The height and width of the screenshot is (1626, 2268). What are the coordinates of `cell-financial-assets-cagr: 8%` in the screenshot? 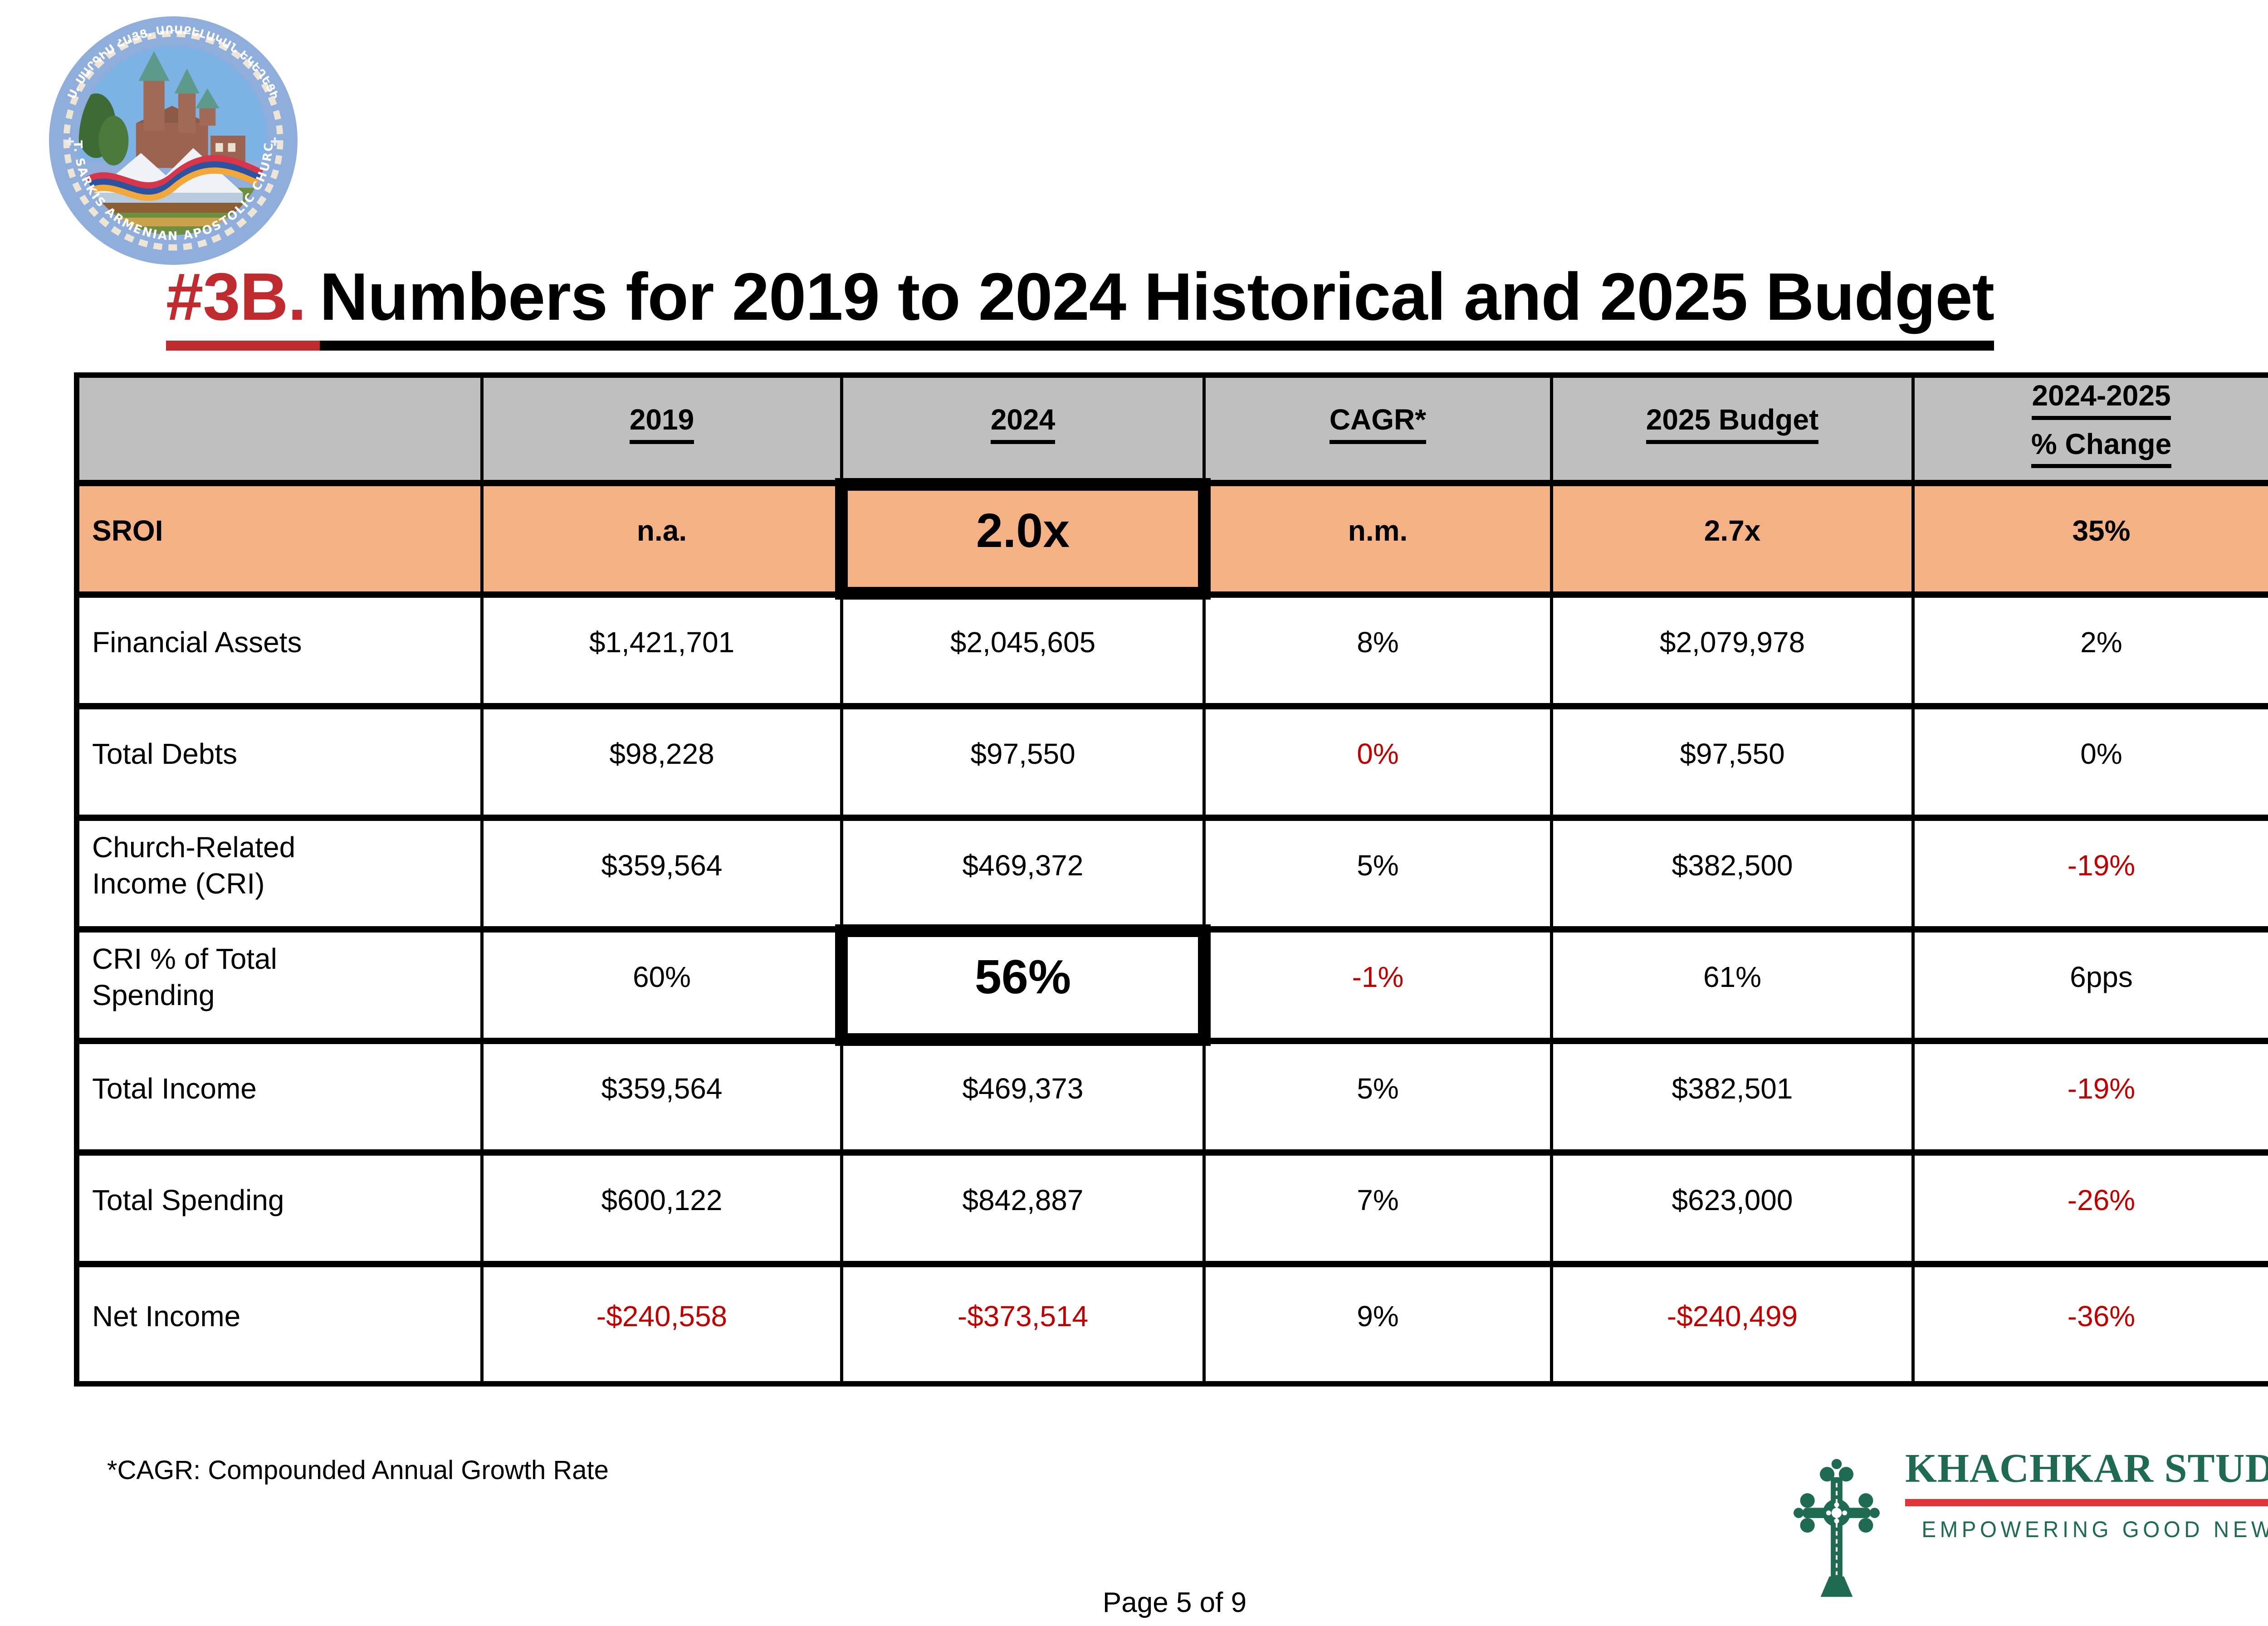 It's located at (1380, 653).